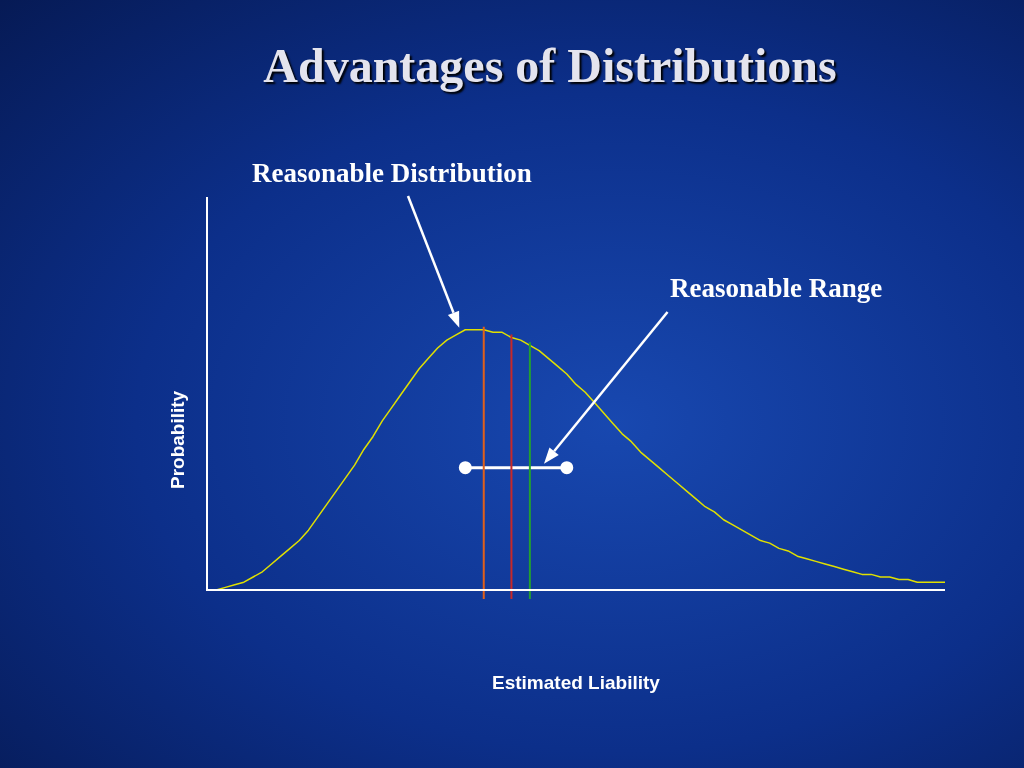  I want to click on y-axis-title: Probability, so click(178, 439).